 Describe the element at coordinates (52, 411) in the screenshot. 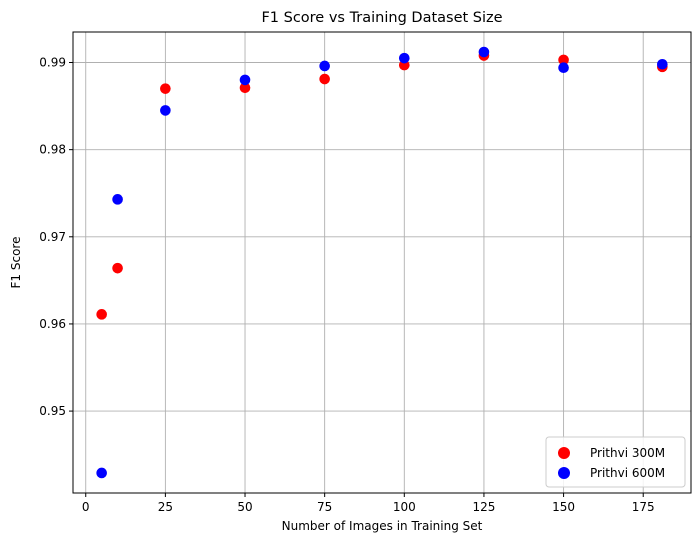

I see `y-tick-label: 0.95` at that location.